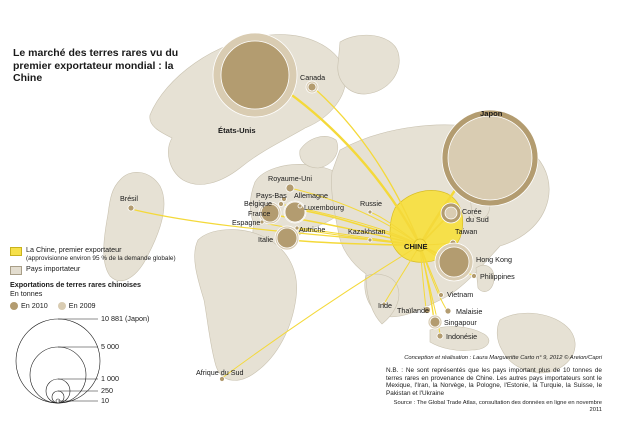 The width and height of the screenshot is (640, 442). I want to click on scale-label-10: 10, so click(105, 400).